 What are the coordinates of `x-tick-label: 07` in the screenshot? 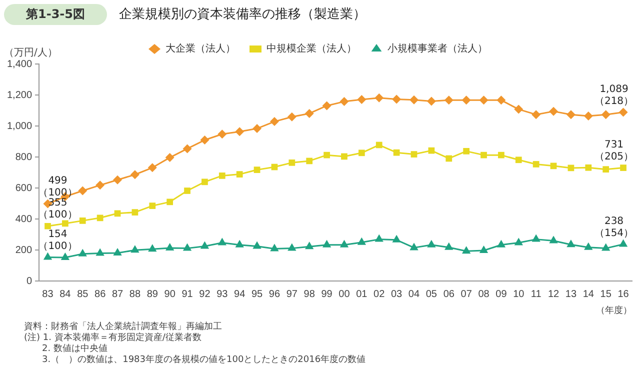 It's located at (466, 294).